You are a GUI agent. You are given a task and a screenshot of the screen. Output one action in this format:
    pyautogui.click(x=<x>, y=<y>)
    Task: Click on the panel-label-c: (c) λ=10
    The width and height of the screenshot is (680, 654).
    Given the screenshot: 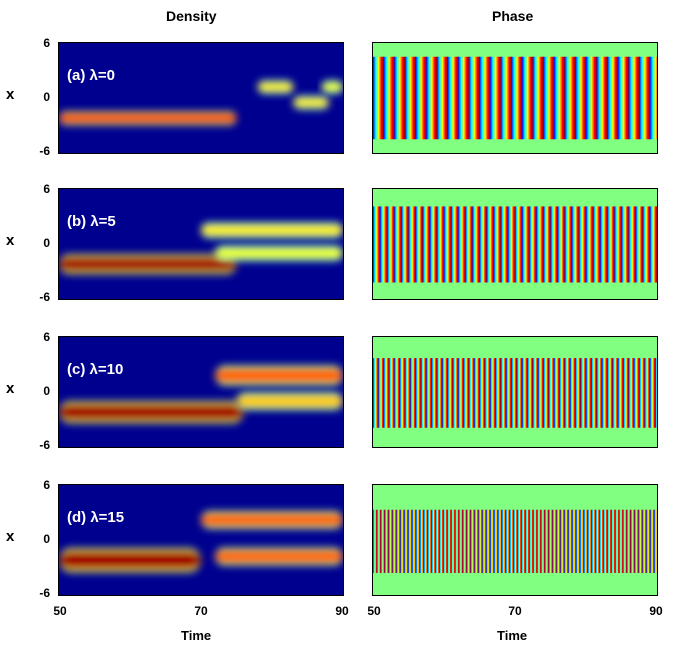 What is the action you would take?
    pyautogui.click(x=95, y=369)
    